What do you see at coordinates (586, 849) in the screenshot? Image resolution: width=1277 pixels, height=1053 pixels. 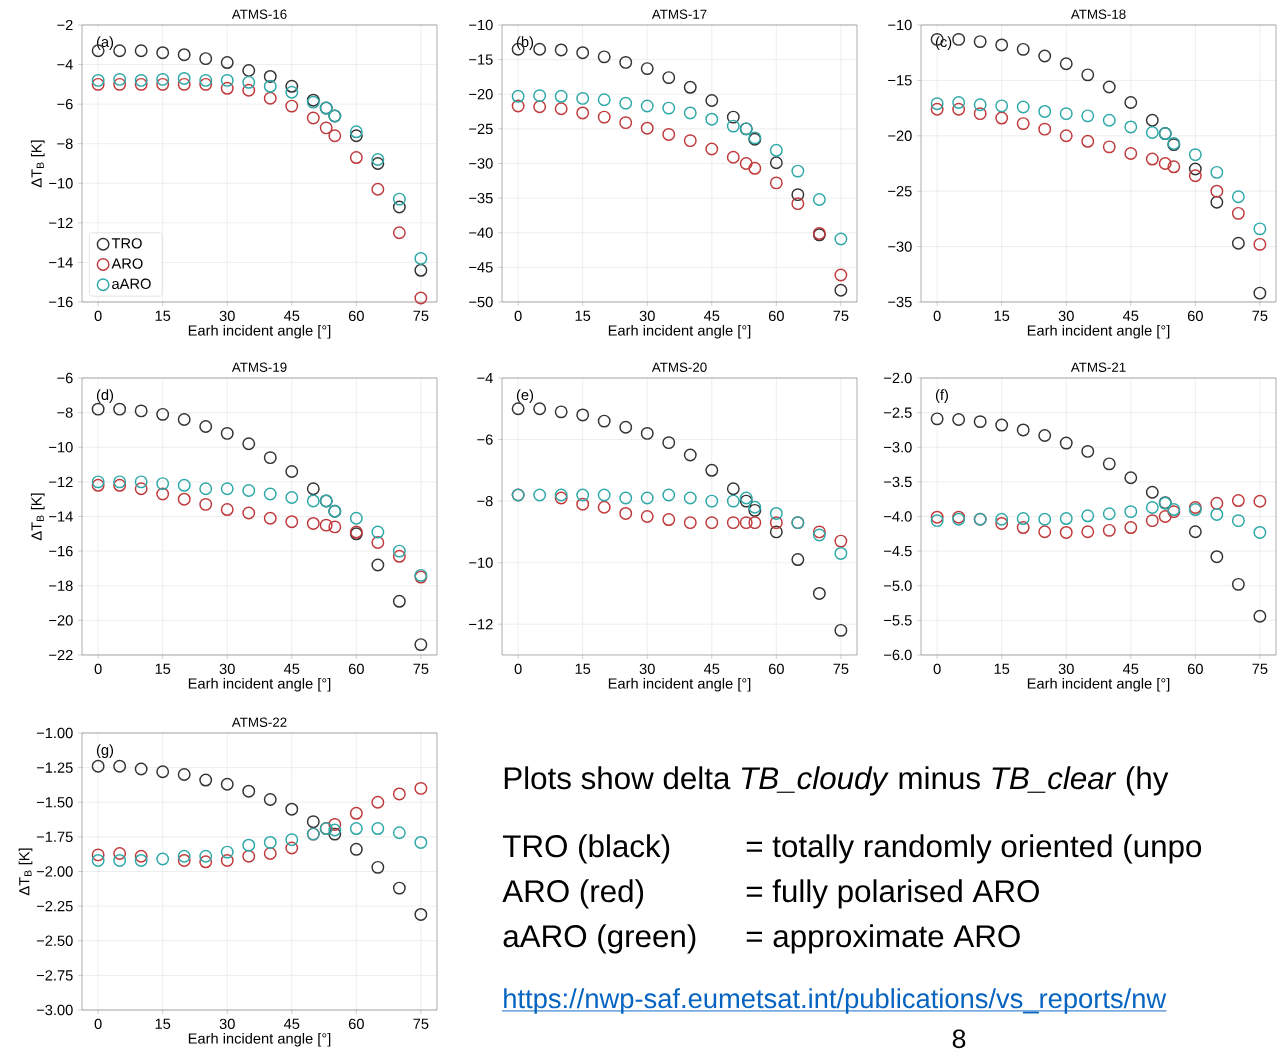 I see `text: TRO (black)` at bounding box center [586, 849].